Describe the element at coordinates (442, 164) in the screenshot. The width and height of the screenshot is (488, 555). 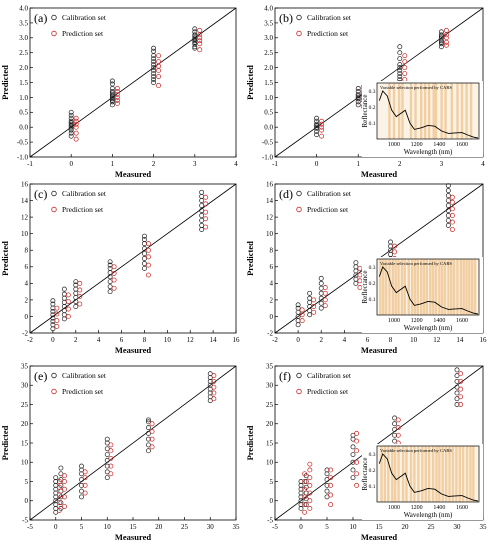
I see `x-tick-label: 3` at that location.